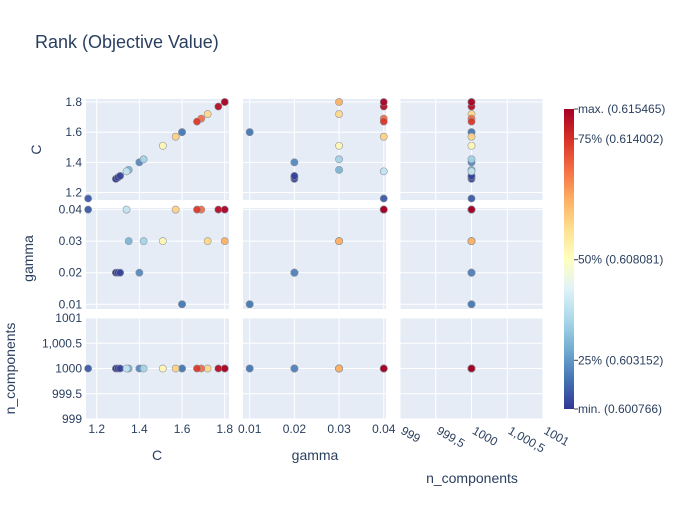  What do you see at coordinates (68, 369) in the screenshot?
I see `y-tick-label: 1000` at bounding box center [68, 369].